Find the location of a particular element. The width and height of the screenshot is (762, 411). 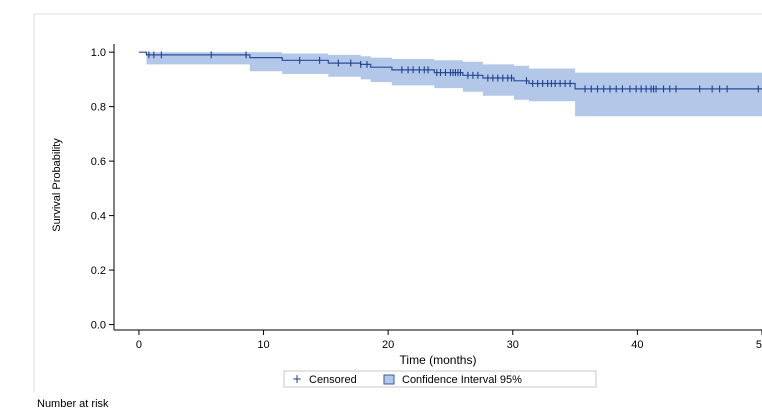

x-tick-label: 50 is located at coordinates (759, 345).